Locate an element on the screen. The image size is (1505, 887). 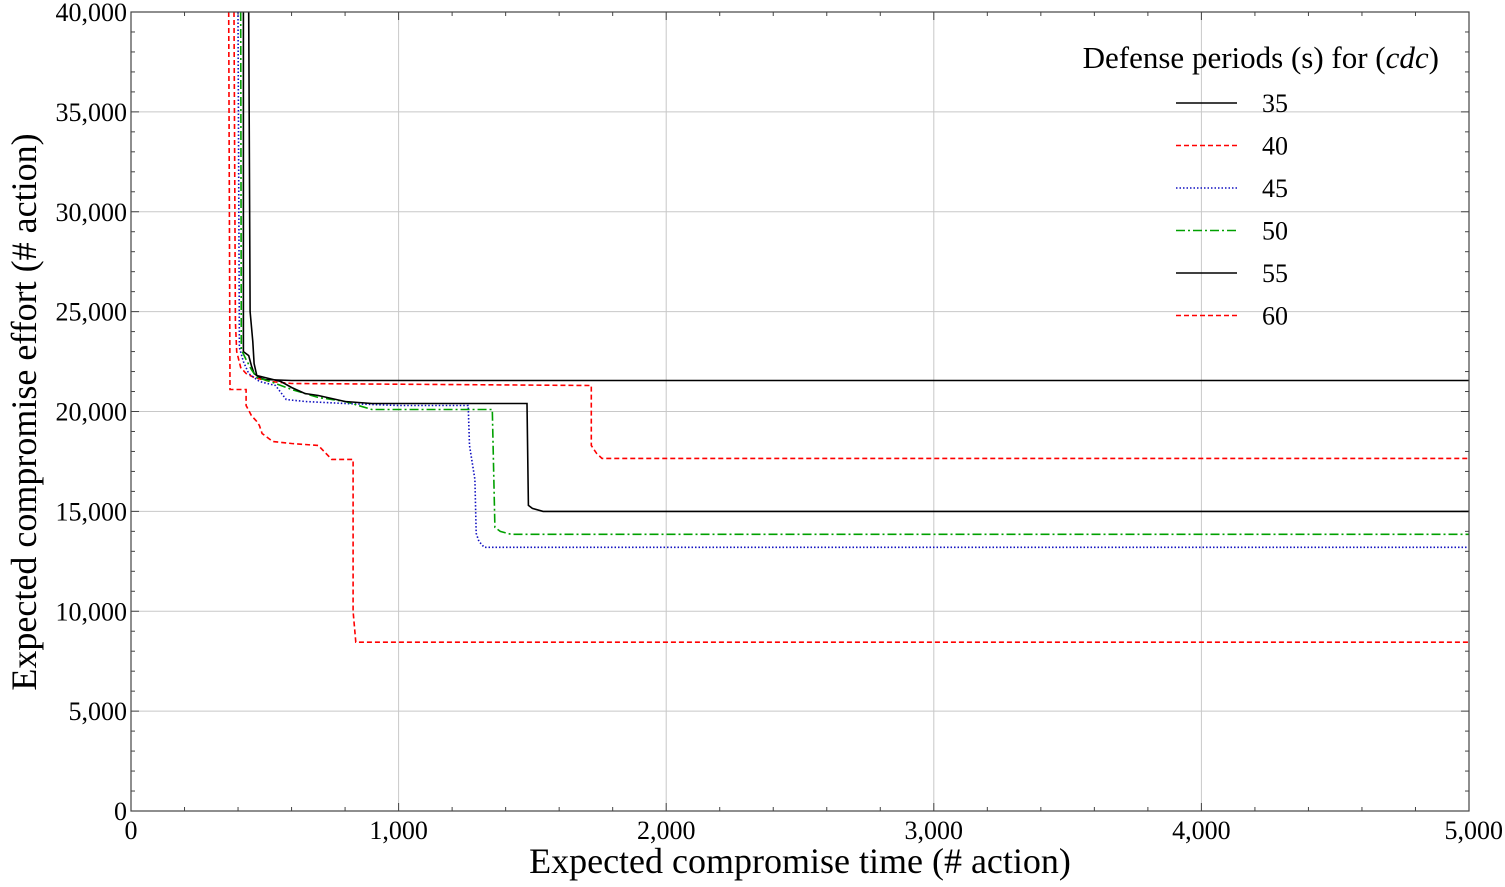
legend-label-35: 35 is located at coordinates (1275, 103).